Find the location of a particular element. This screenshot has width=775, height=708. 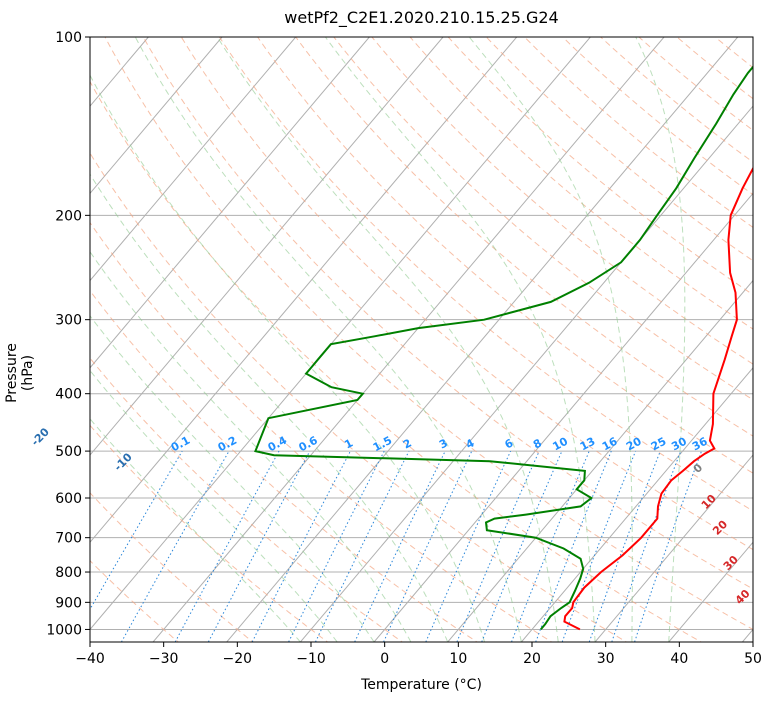

mixing-ratio-label: 1 is located at coordinates (348, 443).